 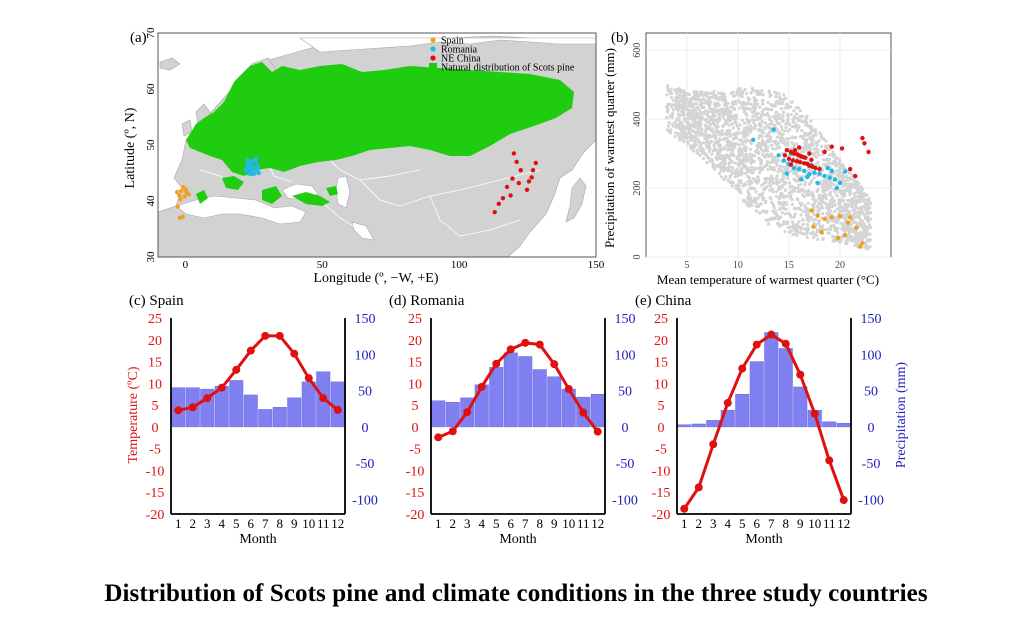 What do you see at coordinates (661, 493) in the screenshot?
I see `temperature-tick: -15` at bounding box center [661, 493].